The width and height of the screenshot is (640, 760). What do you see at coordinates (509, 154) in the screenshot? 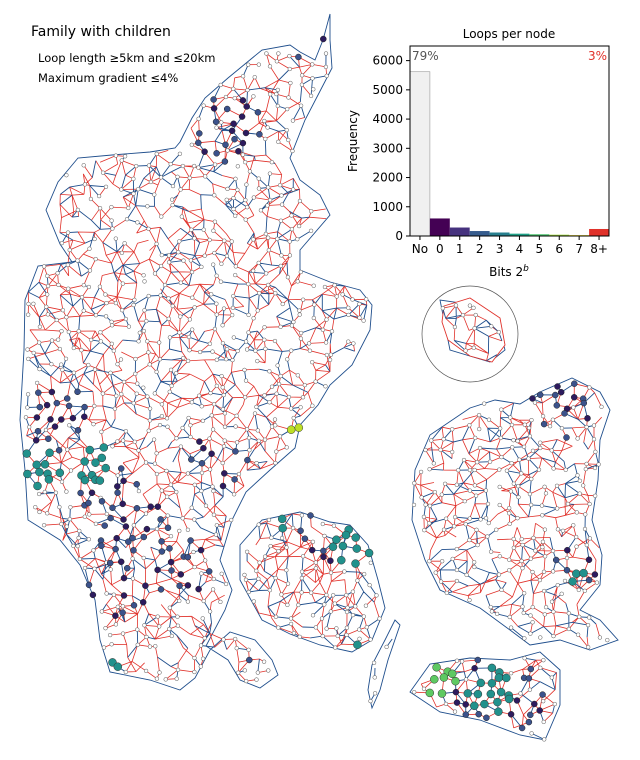
I see `histogram-bars` at bounding box center [509, 154].